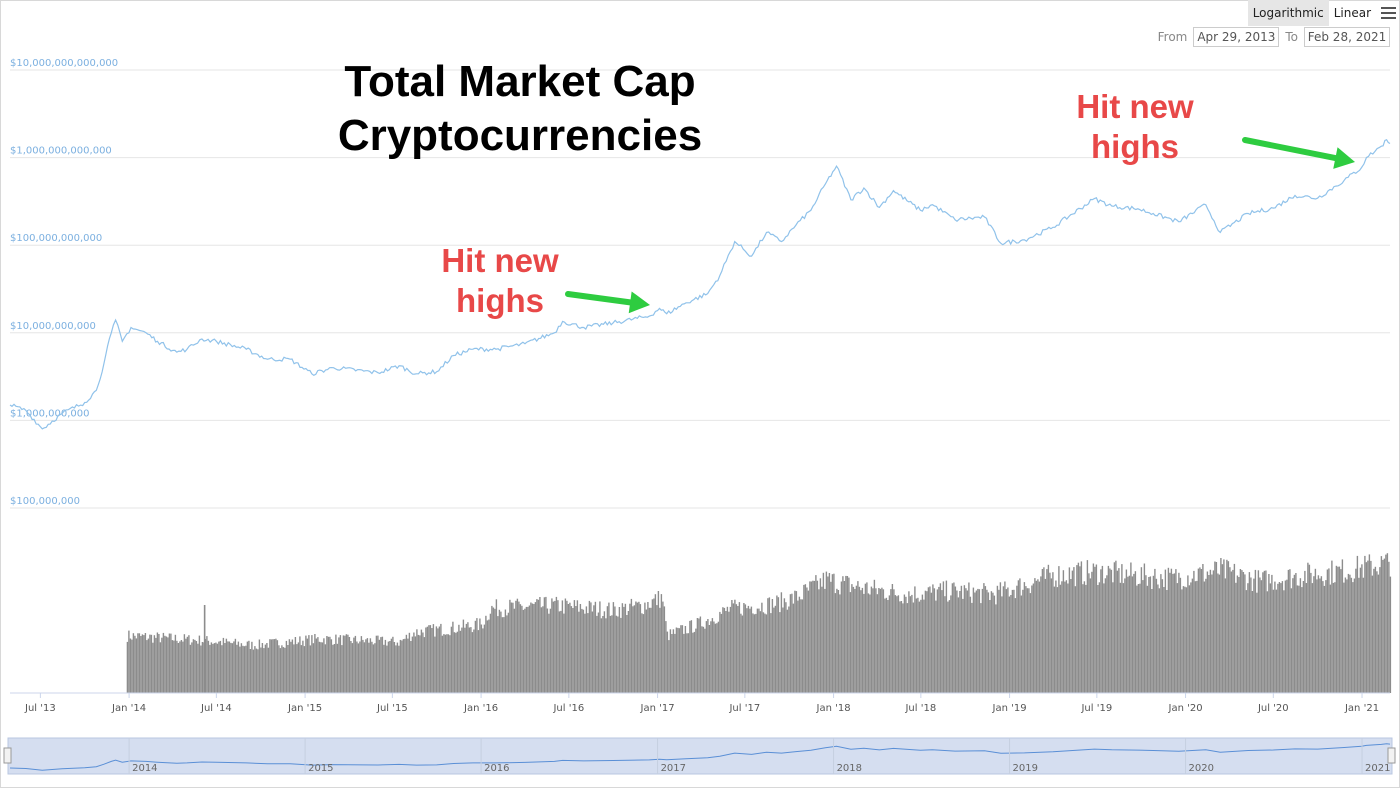 The width and height of the screenshot is (1400, 788). I want to click on scale-toolbar: Logarithmic Linear, so click(1323, 13).